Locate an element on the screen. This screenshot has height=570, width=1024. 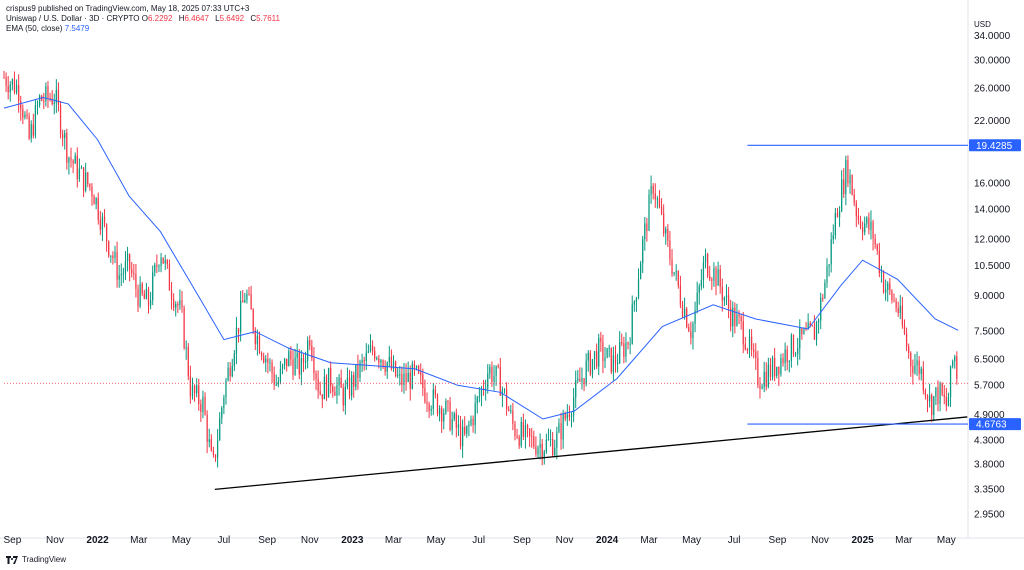
x-tick-label: Mar is located at coordinates (394, 540).